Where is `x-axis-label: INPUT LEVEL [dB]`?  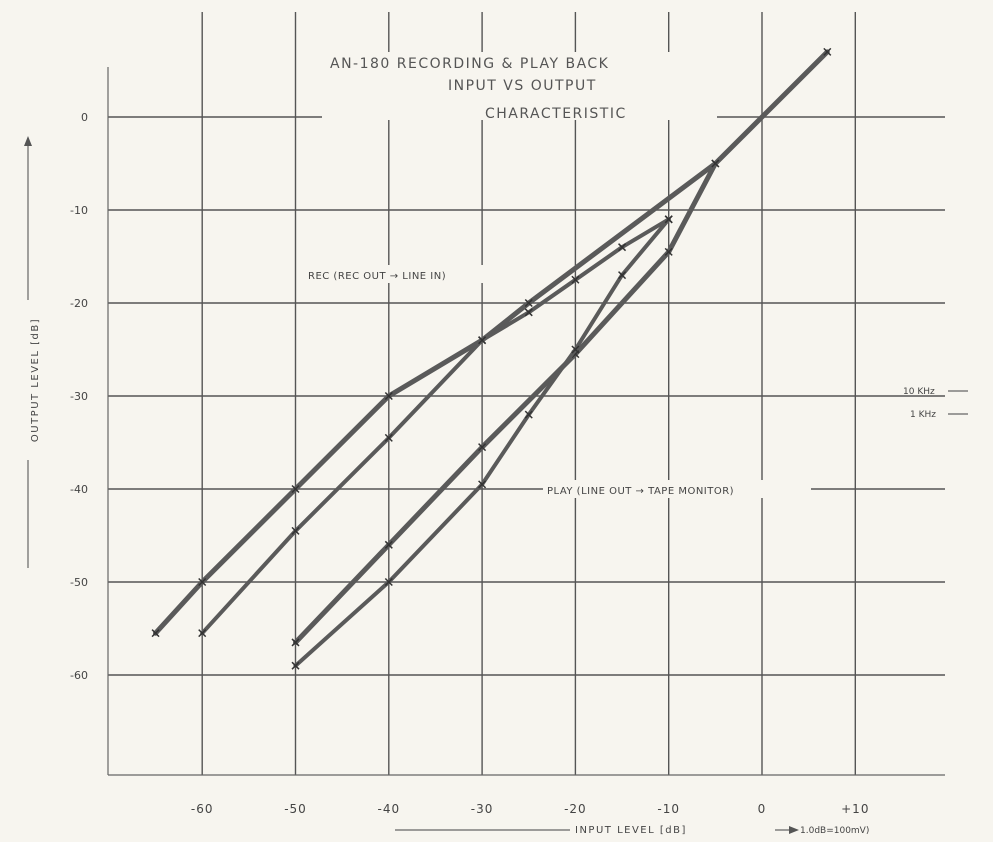
x-axis-label: INPUT LEVEL [dB] is located at coordinates (631, 830).